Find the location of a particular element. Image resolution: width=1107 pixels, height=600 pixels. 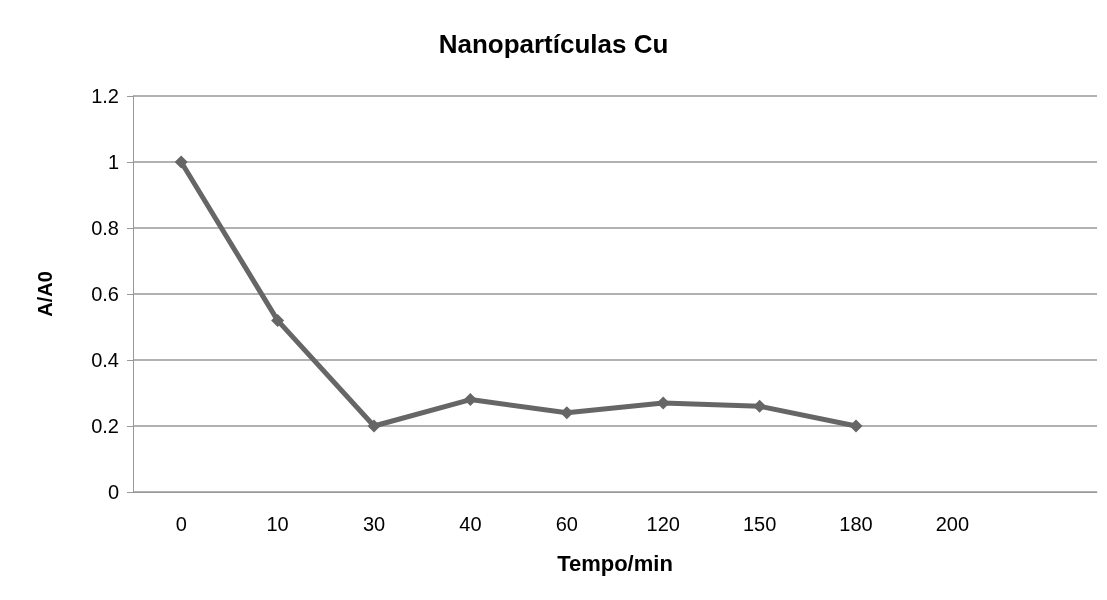

y-tick-label: 1.2 is located at coordinates (105, 96).